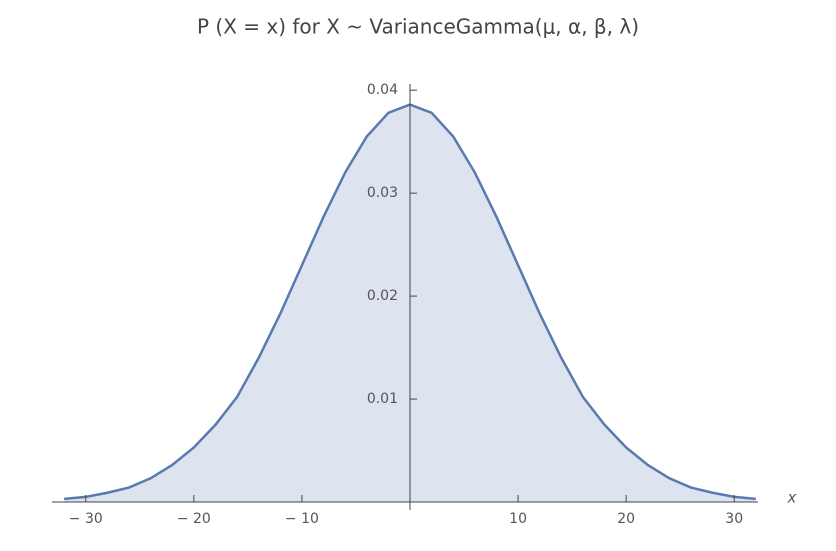  What do you see at coordinates (382, 399) in the screenshot?
I see `y-tick-label: 0.01` at bounding box center [382, 399].